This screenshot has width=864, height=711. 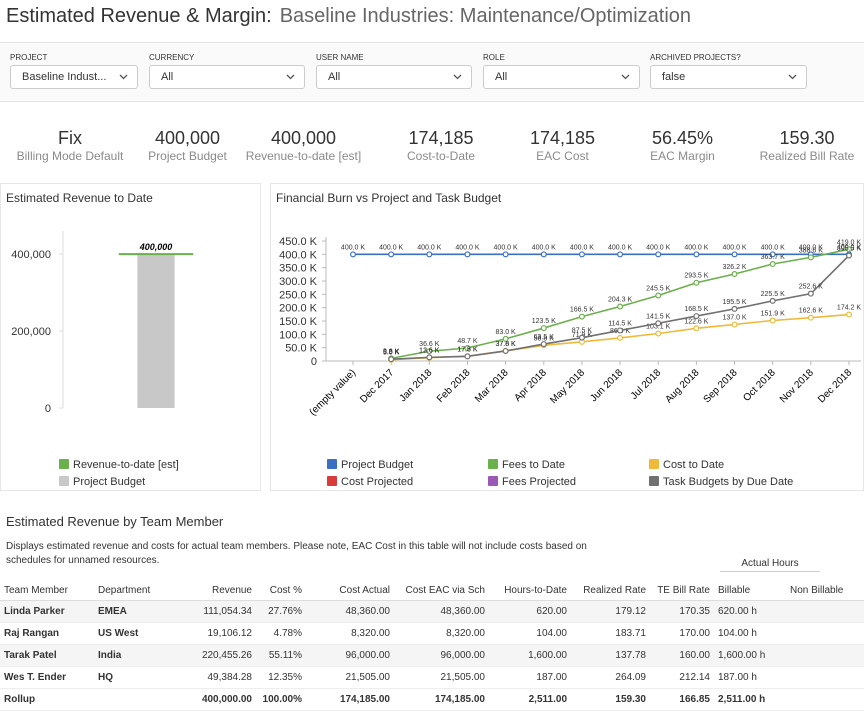 I want to click on legend-label: Cost Projected, so click(x=377, y=482).